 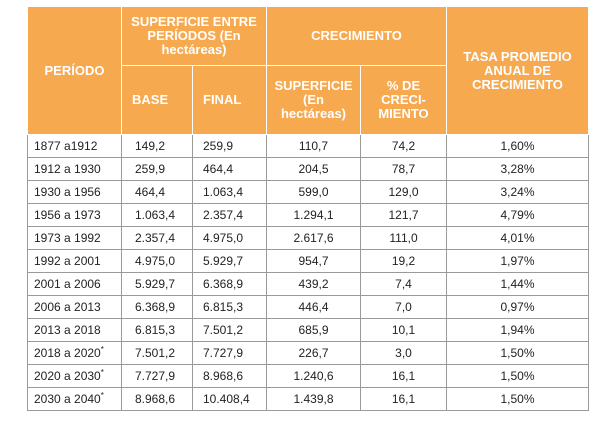 What do you see at coordinates (403, 169) in the screenshot?
I see `cell-pct: 78,7` at bounding box center [403, 169].